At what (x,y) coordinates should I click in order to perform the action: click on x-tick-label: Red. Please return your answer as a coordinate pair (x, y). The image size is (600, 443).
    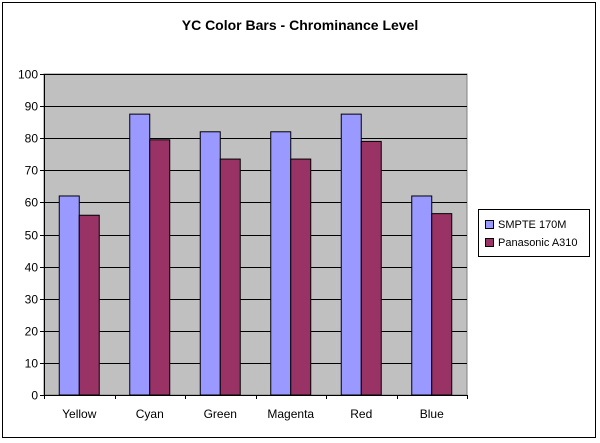
    Looking at the image, I should click on (361, 414).